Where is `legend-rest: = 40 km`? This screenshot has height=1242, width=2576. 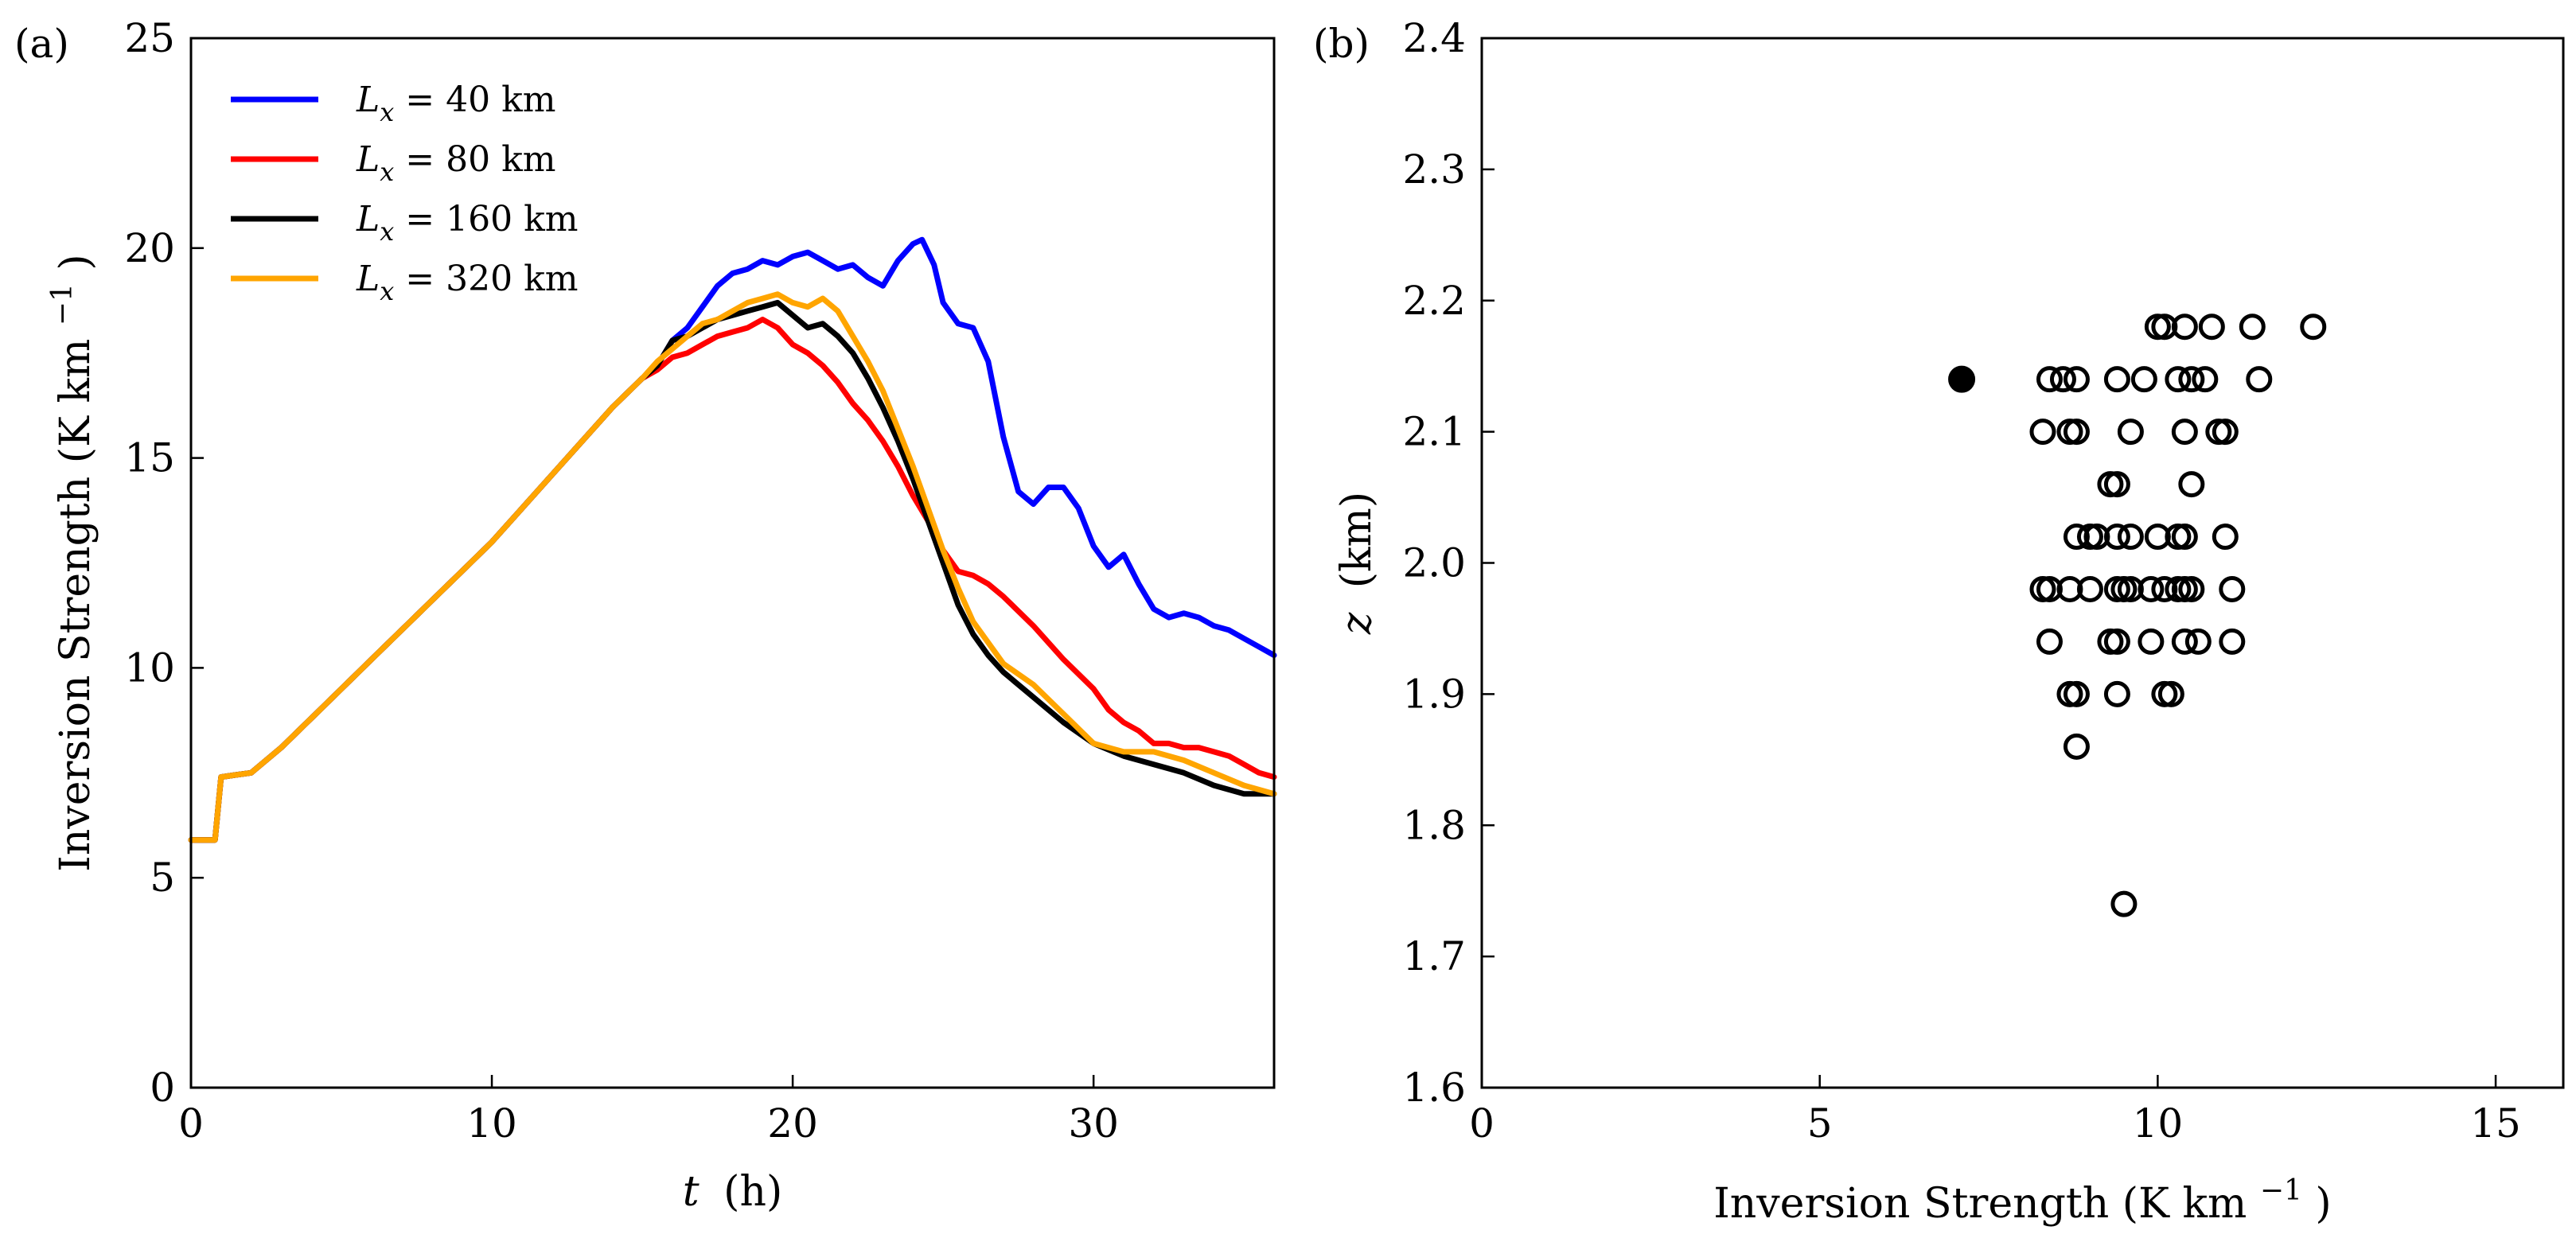 legend-rest: = 40 km is located at coordinates (475, 100).